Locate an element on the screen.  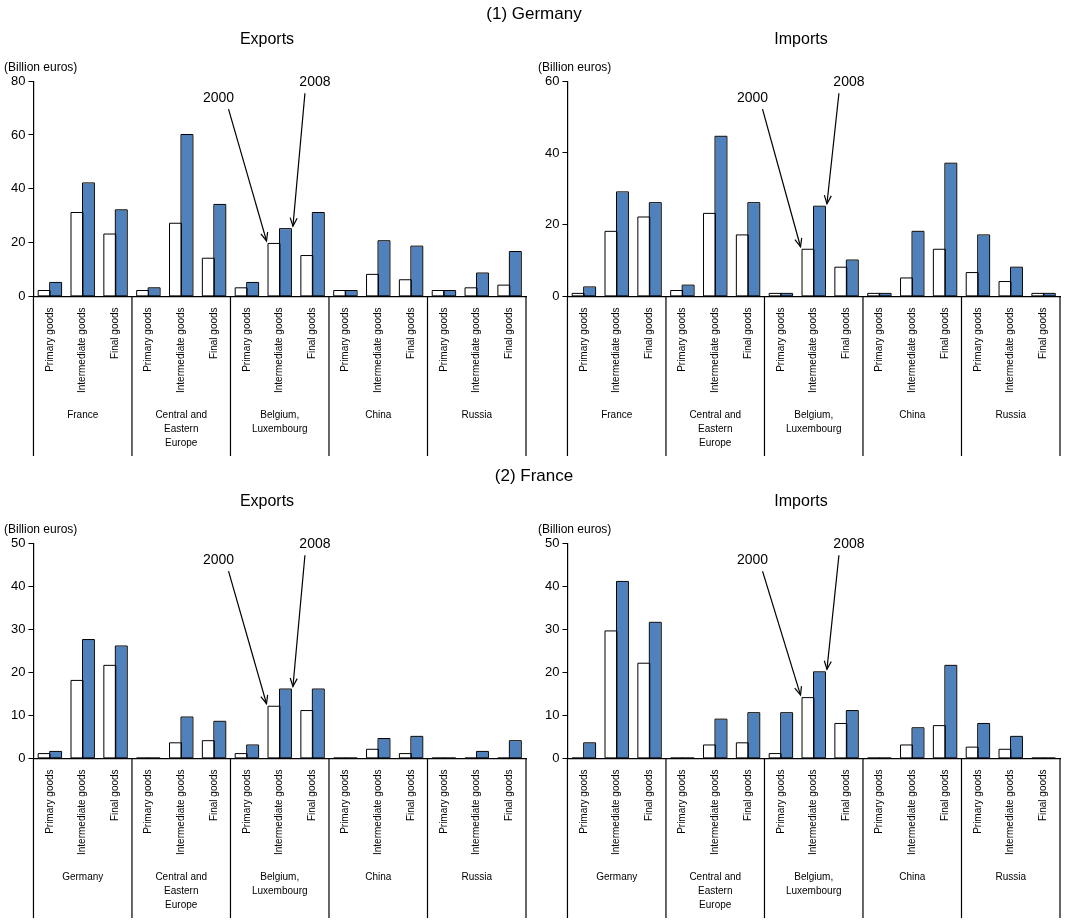
y-tick-label: 60 is located at coordinates (552, 80).